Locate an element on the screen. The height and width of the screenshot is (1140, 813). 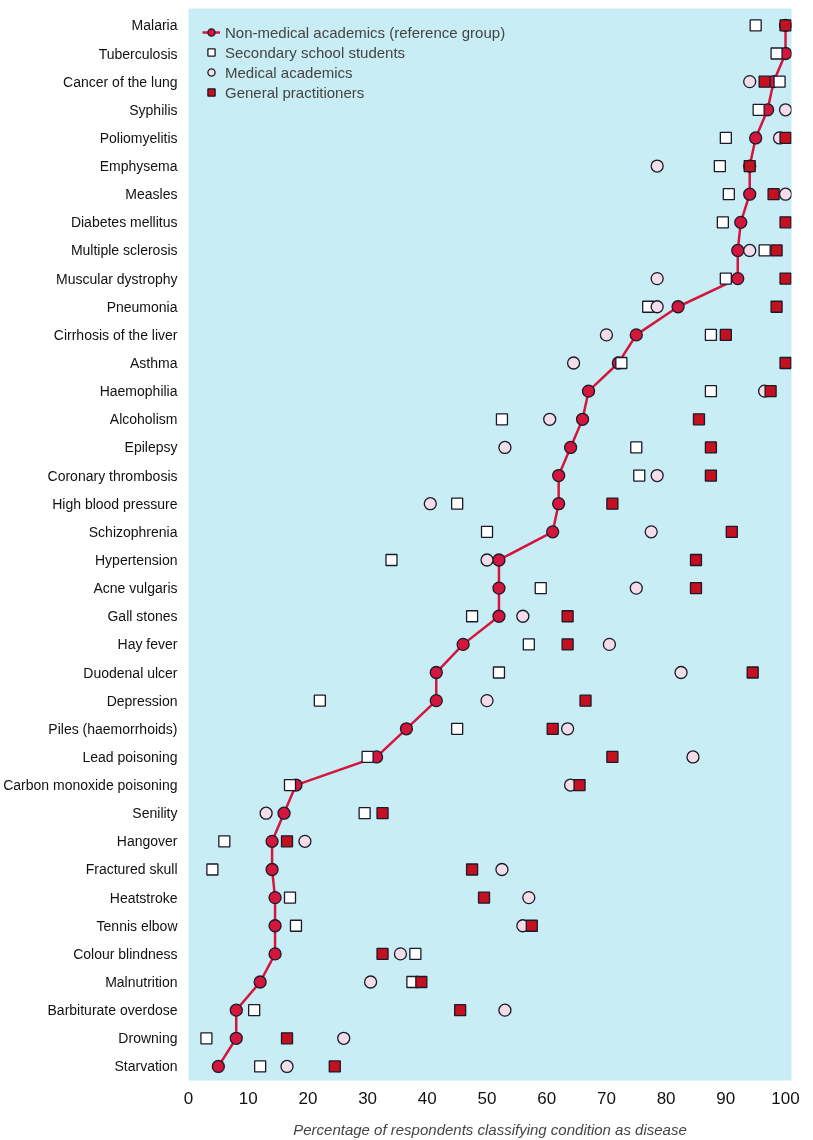
y-tick-label: Poliomyelitis is located at coordinates (138, 137).